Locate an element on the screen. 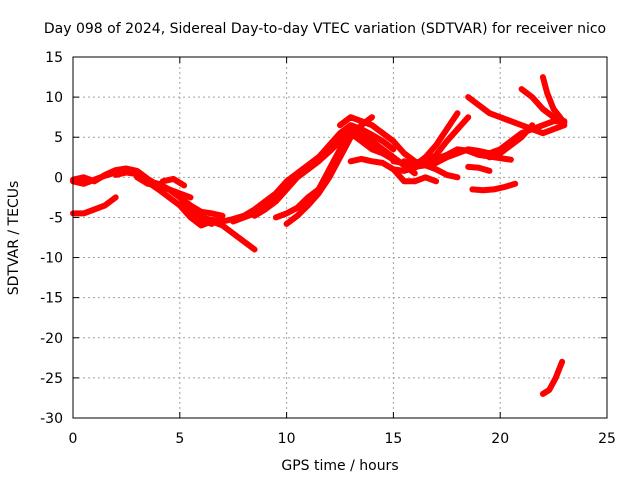 The image size is (640, 480). x-tick-label: 10 is located at coordinates (287, 439).